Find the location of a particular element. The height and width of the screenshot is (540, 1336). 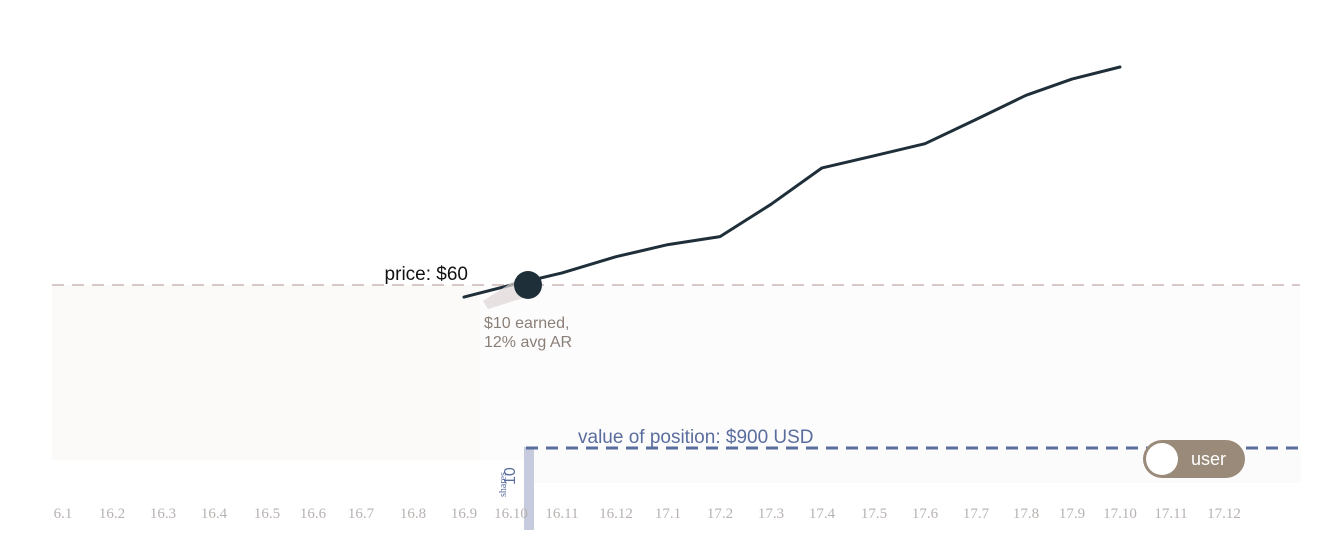

past-period-shade is located at coordinates (266, 372).